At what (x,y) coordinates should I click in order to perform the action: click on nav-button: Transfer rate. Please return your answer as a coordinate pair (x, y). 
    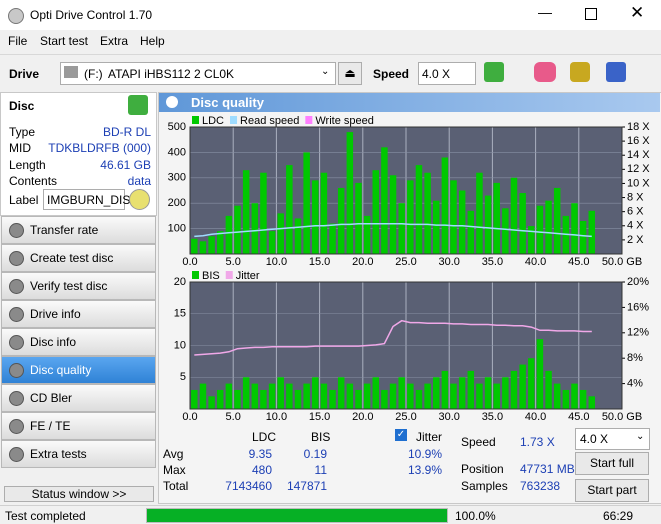
    Looking at the image, I should click on (78, 230).